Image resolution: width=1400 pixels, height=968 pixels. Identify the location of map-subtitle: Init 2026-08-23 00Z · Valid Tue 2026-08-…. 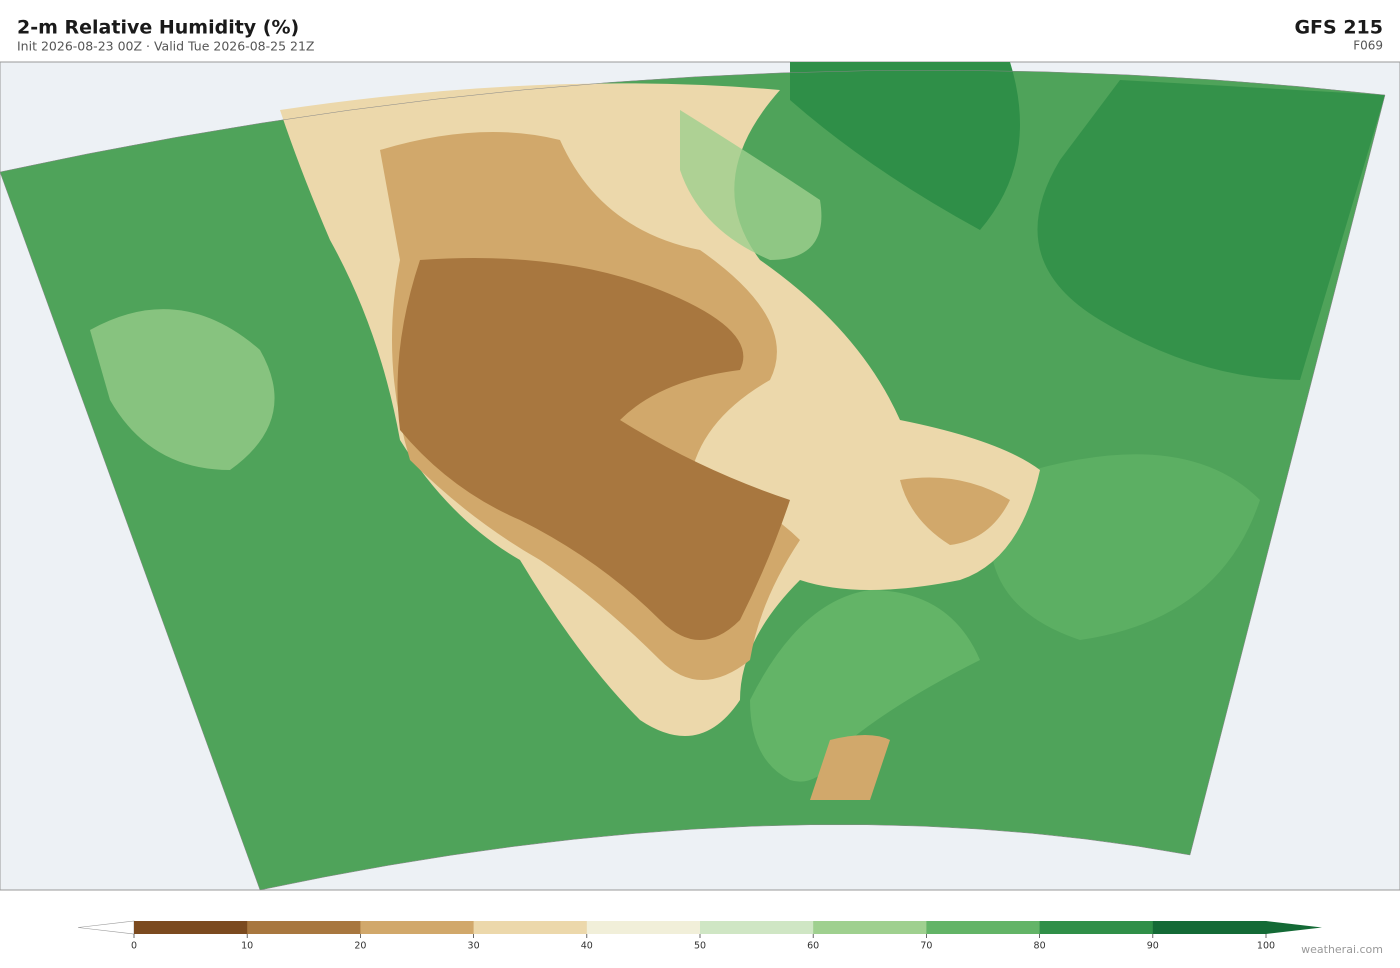
(165, 46).